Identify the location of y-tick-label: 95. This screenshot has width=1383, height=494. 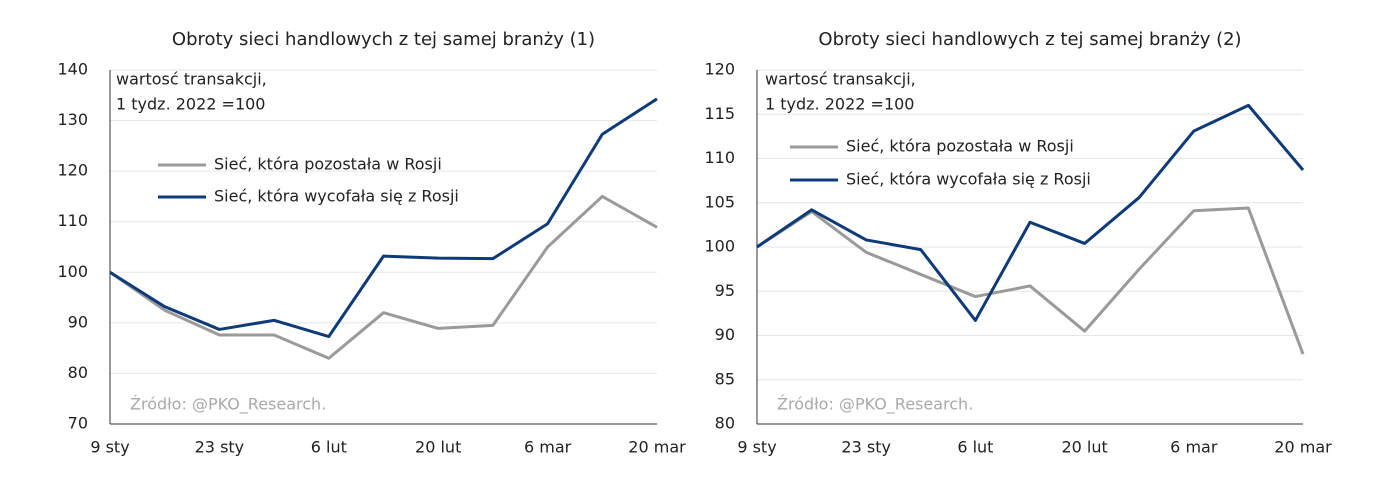
(725, 290).